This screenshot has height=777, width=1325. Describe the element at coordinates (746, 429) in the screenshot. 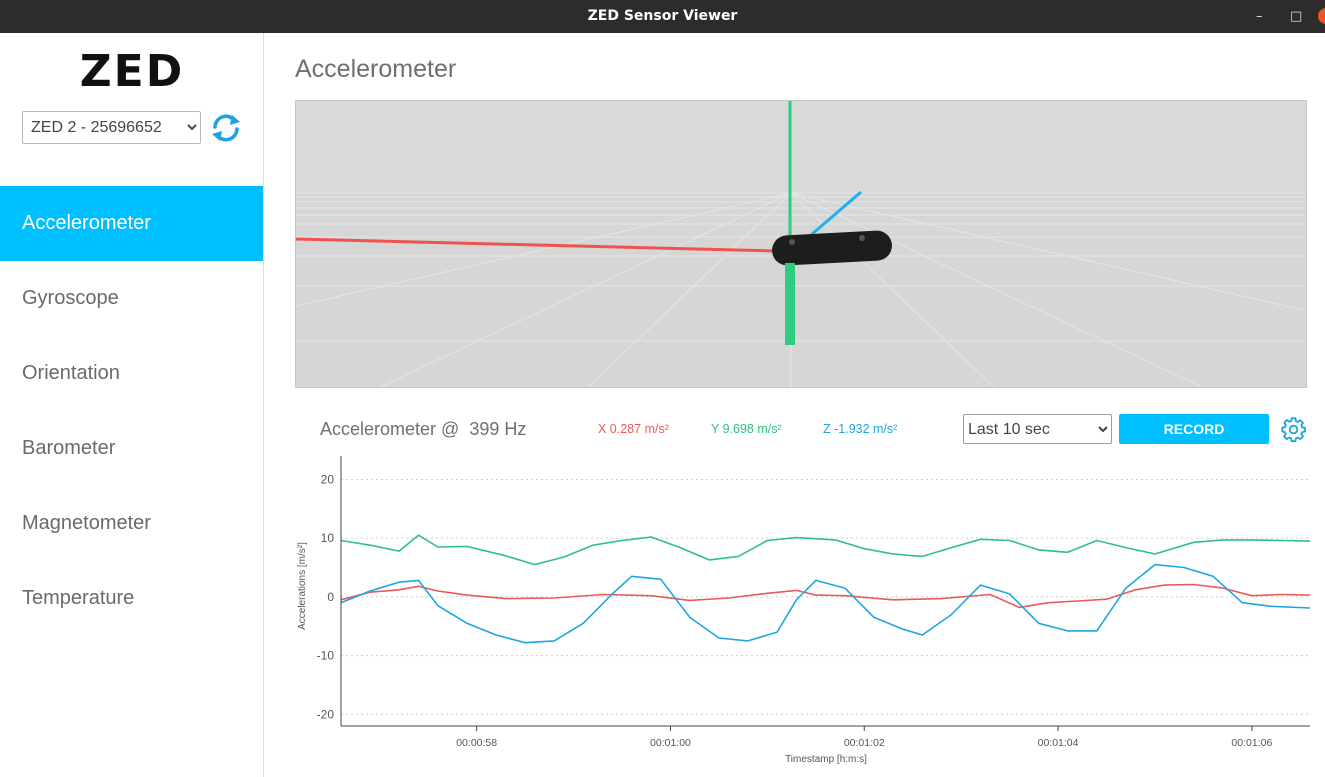

I see `readout-y: Y 9.698 m/s²` at that location.